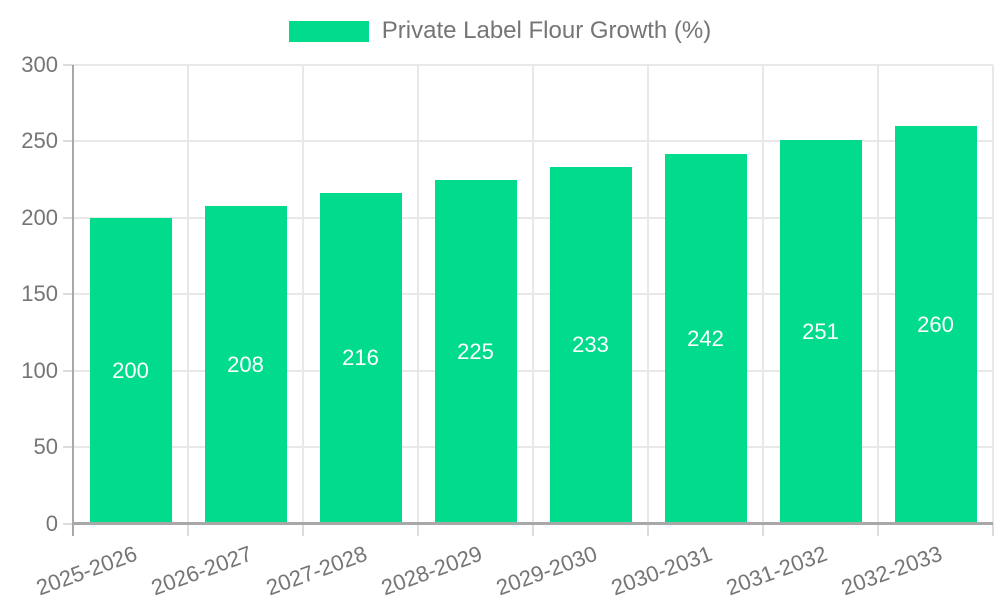 The width and height of the screenshot is (1000, 600). What do you see at coordinates (202, 570) in the screenshot?
I see `x-axis-tick-label: 2026-2027` at bounding box center [202, 570].